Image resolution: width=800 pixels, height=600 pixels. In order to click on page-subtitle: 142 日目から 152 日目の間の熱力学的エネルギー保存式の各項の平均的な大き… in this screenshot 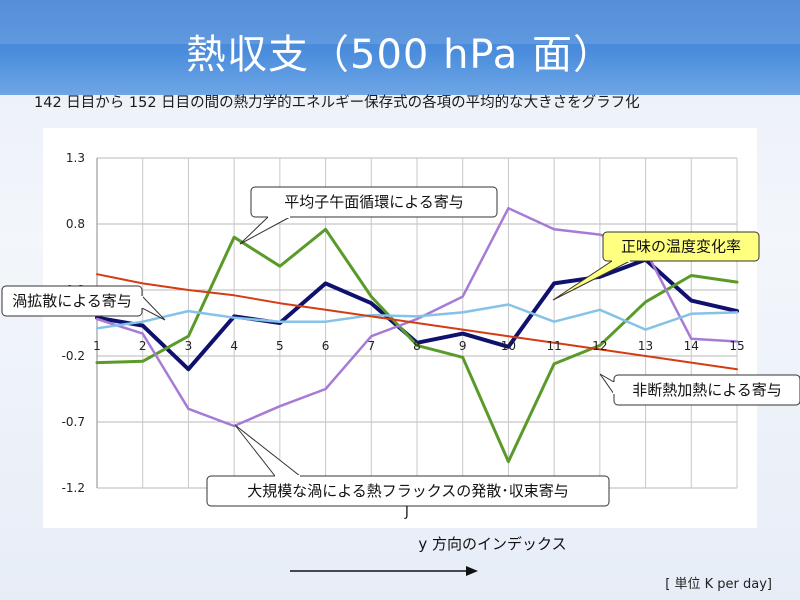, I will do `click(337, 103)`.